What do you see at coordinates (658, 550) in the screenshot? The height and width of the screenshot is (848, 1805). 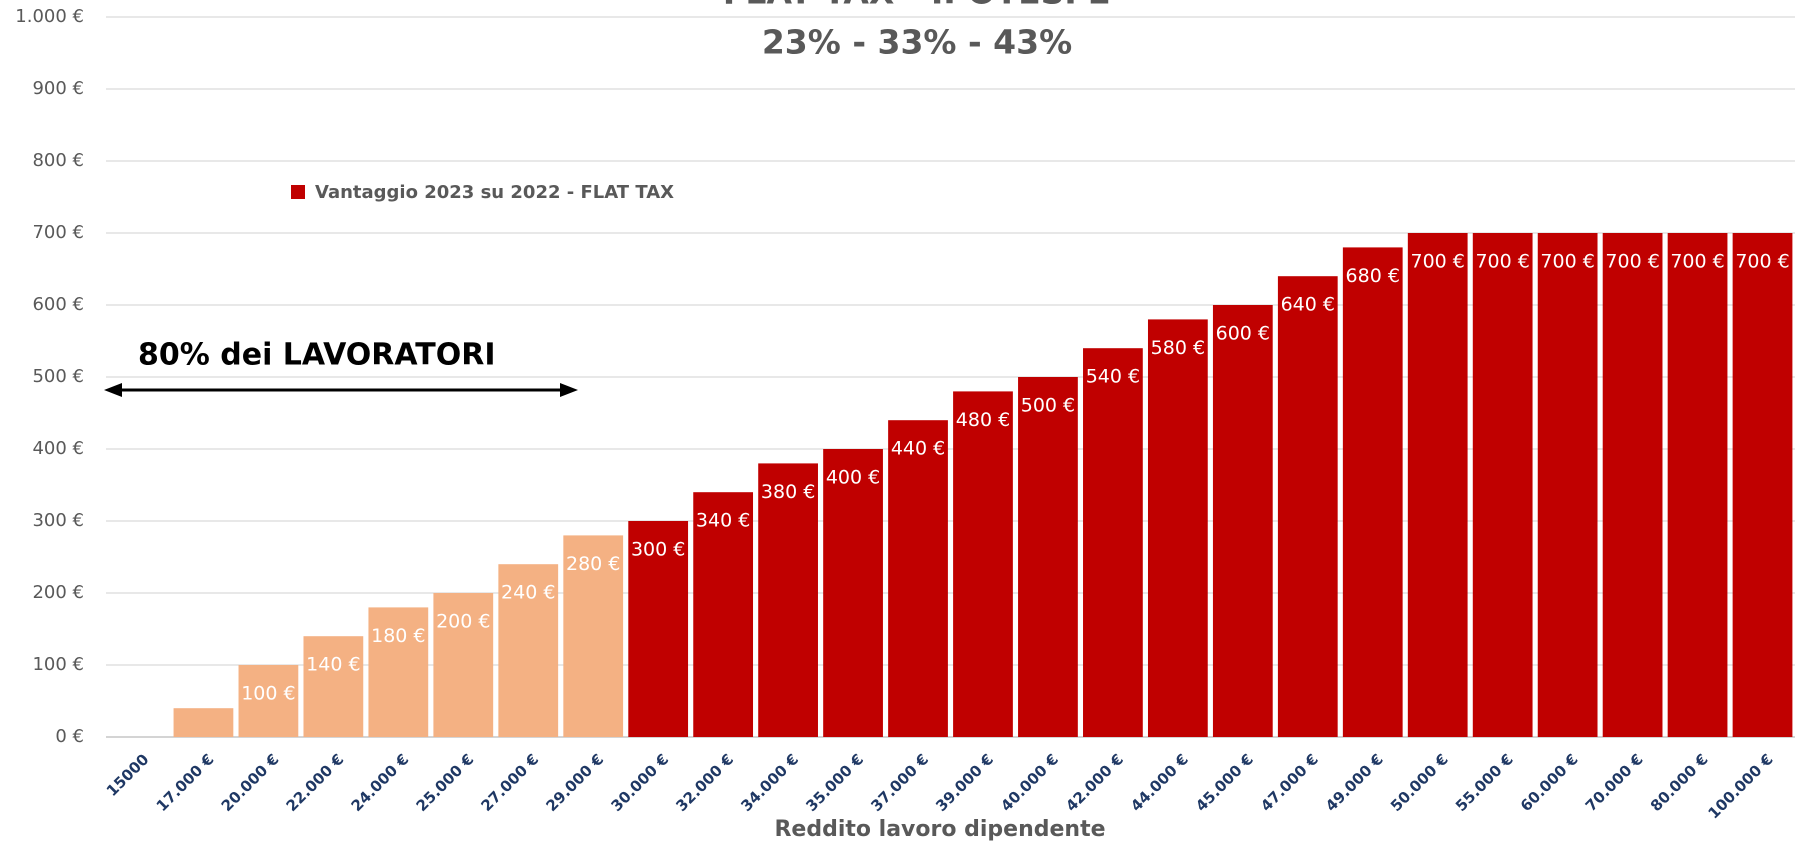 I see `data-label: 300 €` at bounding box center [658, 550].